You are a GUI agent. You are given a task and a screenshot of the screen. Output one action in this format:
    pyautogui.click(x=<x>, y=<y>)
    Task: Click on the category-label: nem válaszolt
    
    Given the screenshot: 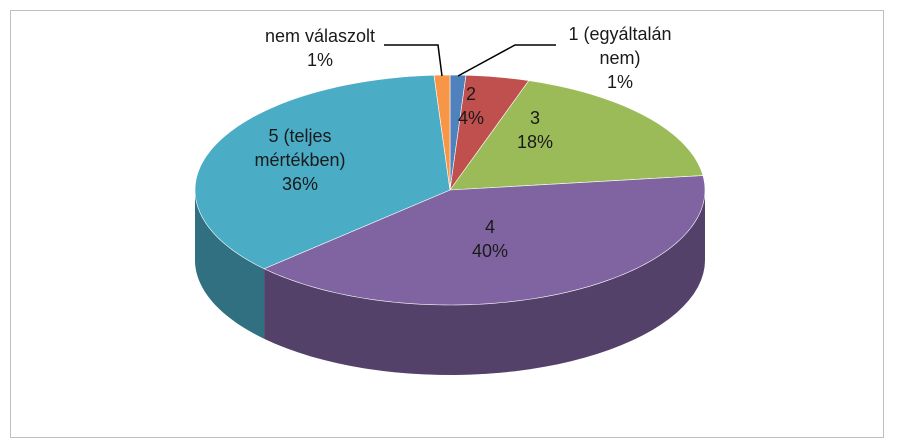 What is the action you would take?
    pyautogui.click(x=320, y=36)
    